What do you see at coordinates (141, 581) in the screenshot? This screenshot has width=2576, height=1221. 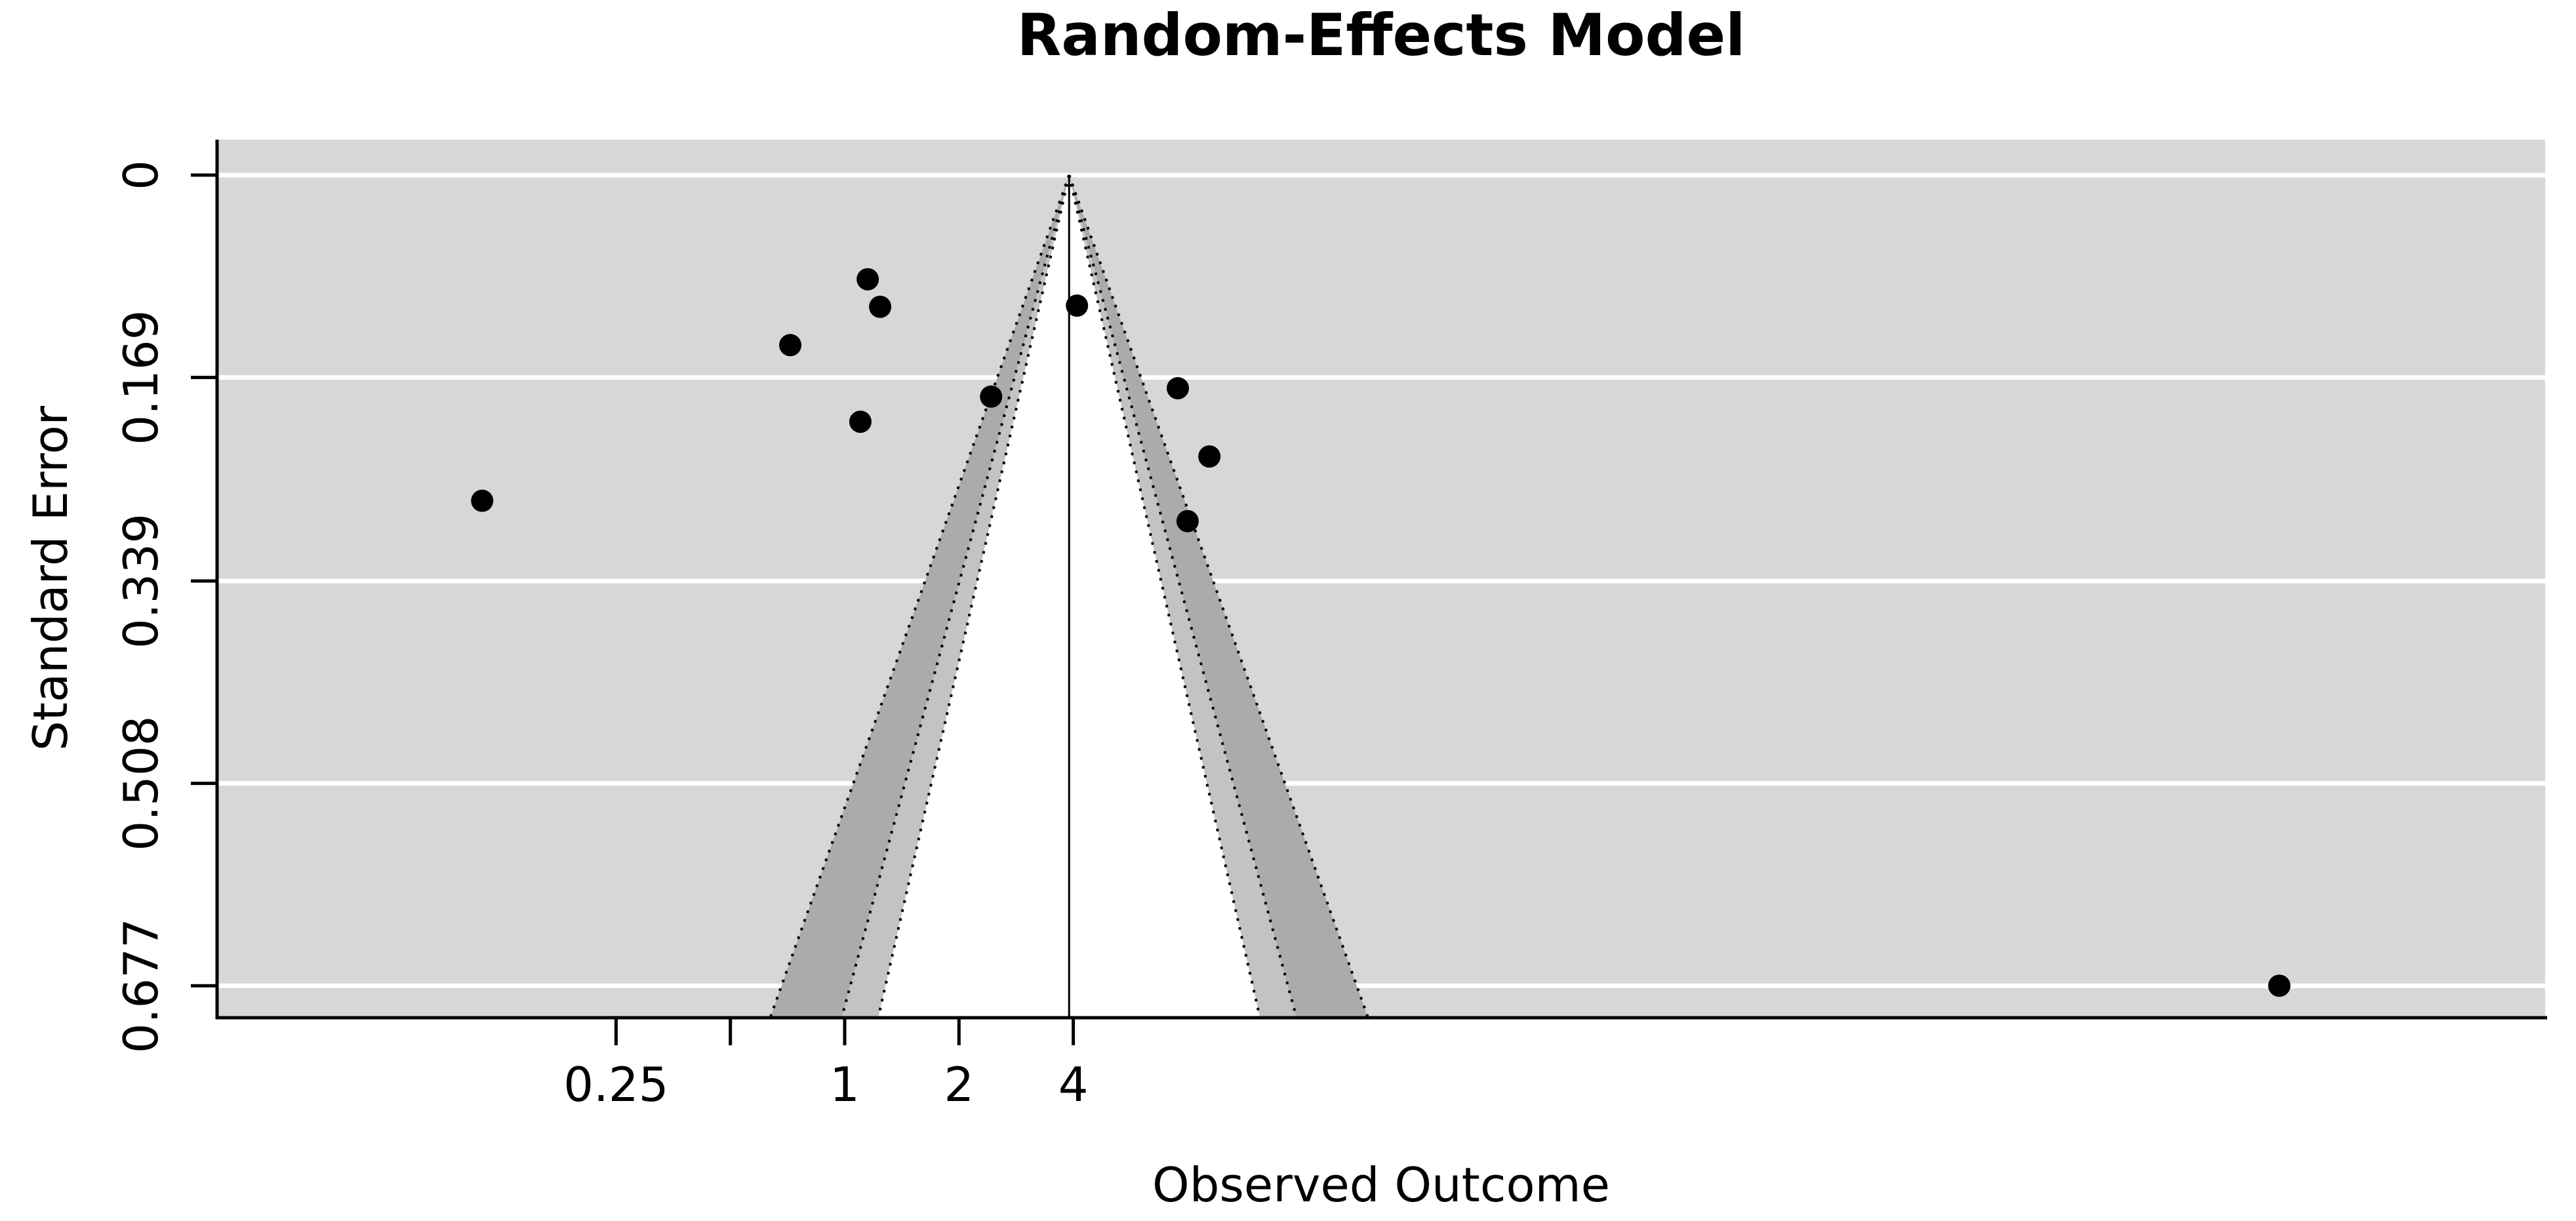 I see `y-tick-label: 0.339` at bounding box center [141, 581].